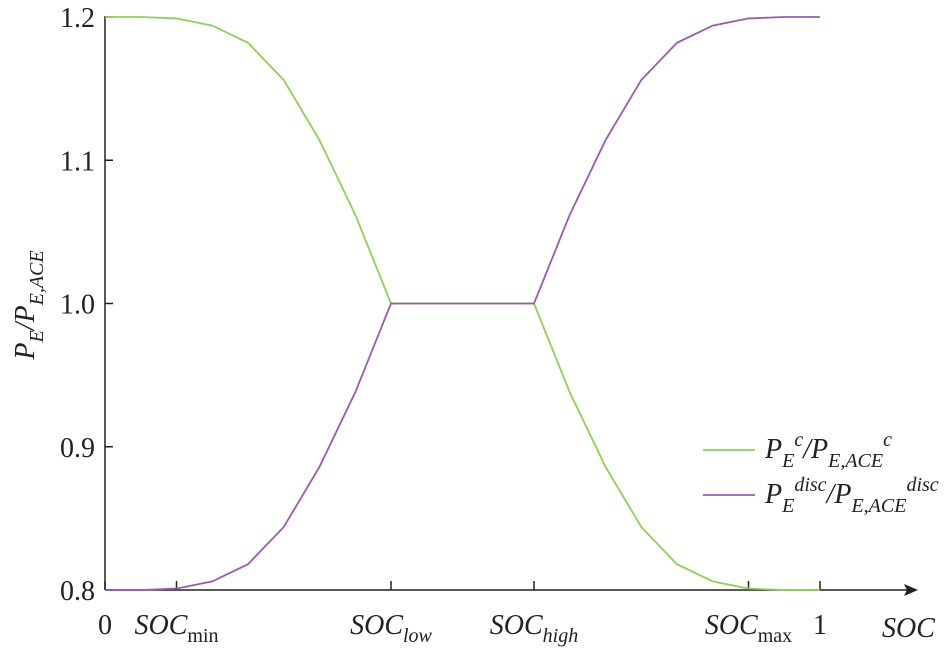 The image size is (947, 653). I want to click on y-tick-label: 1.1, so click(77, 161).